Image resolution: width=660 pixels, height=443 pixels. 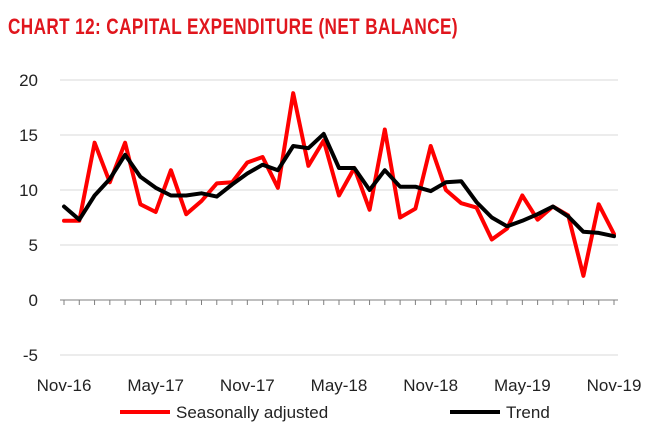 What do you see at coordinates (522, 385) in the screenshot?
I see `x-tick-label: May-19` at bounding box center [522, 385].